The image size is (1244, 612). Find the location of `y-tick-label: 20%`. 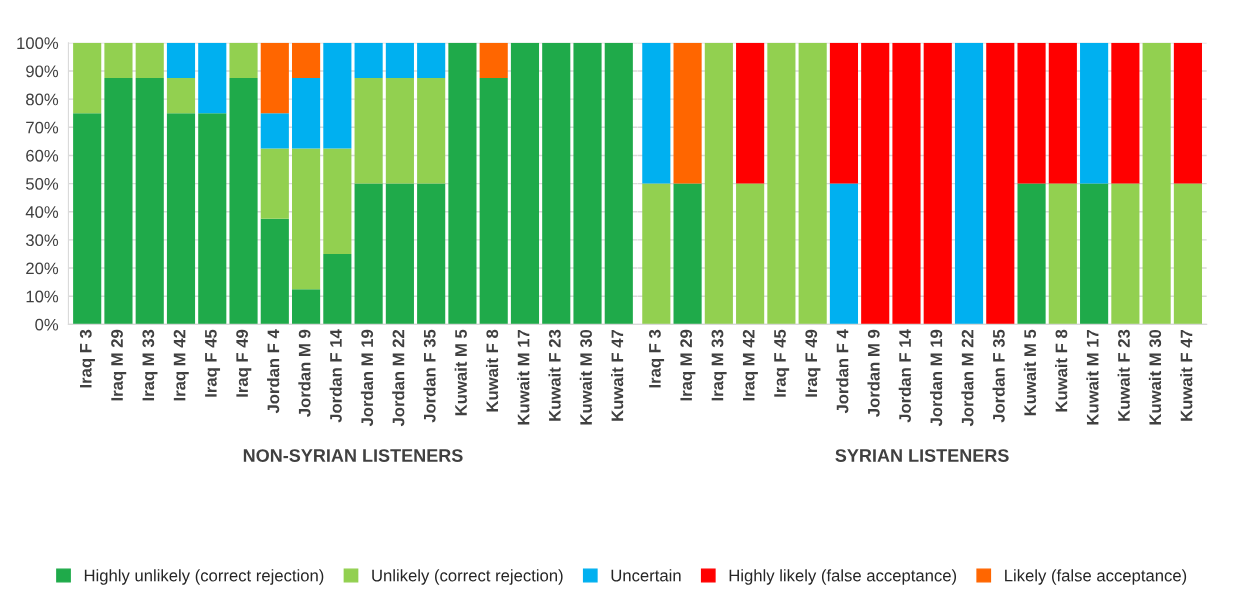

y-tick-label: 20% is located at coordinates (42, 268).